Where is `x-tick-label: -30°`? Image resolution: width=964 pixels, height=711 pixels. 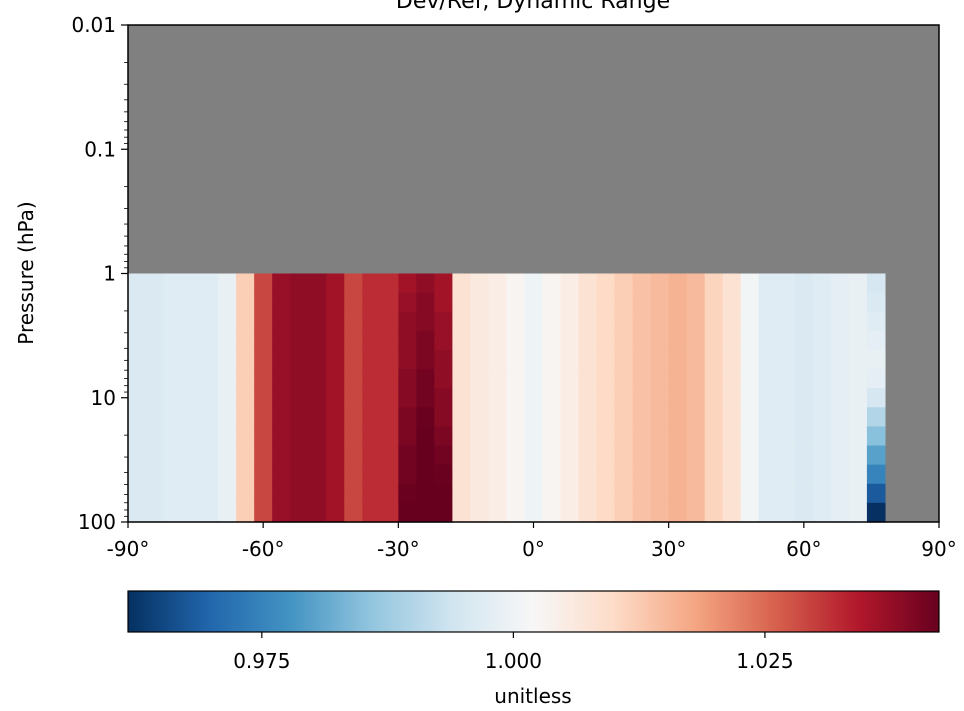 x-tick-label: -30° is located at coordinates (398, 549).